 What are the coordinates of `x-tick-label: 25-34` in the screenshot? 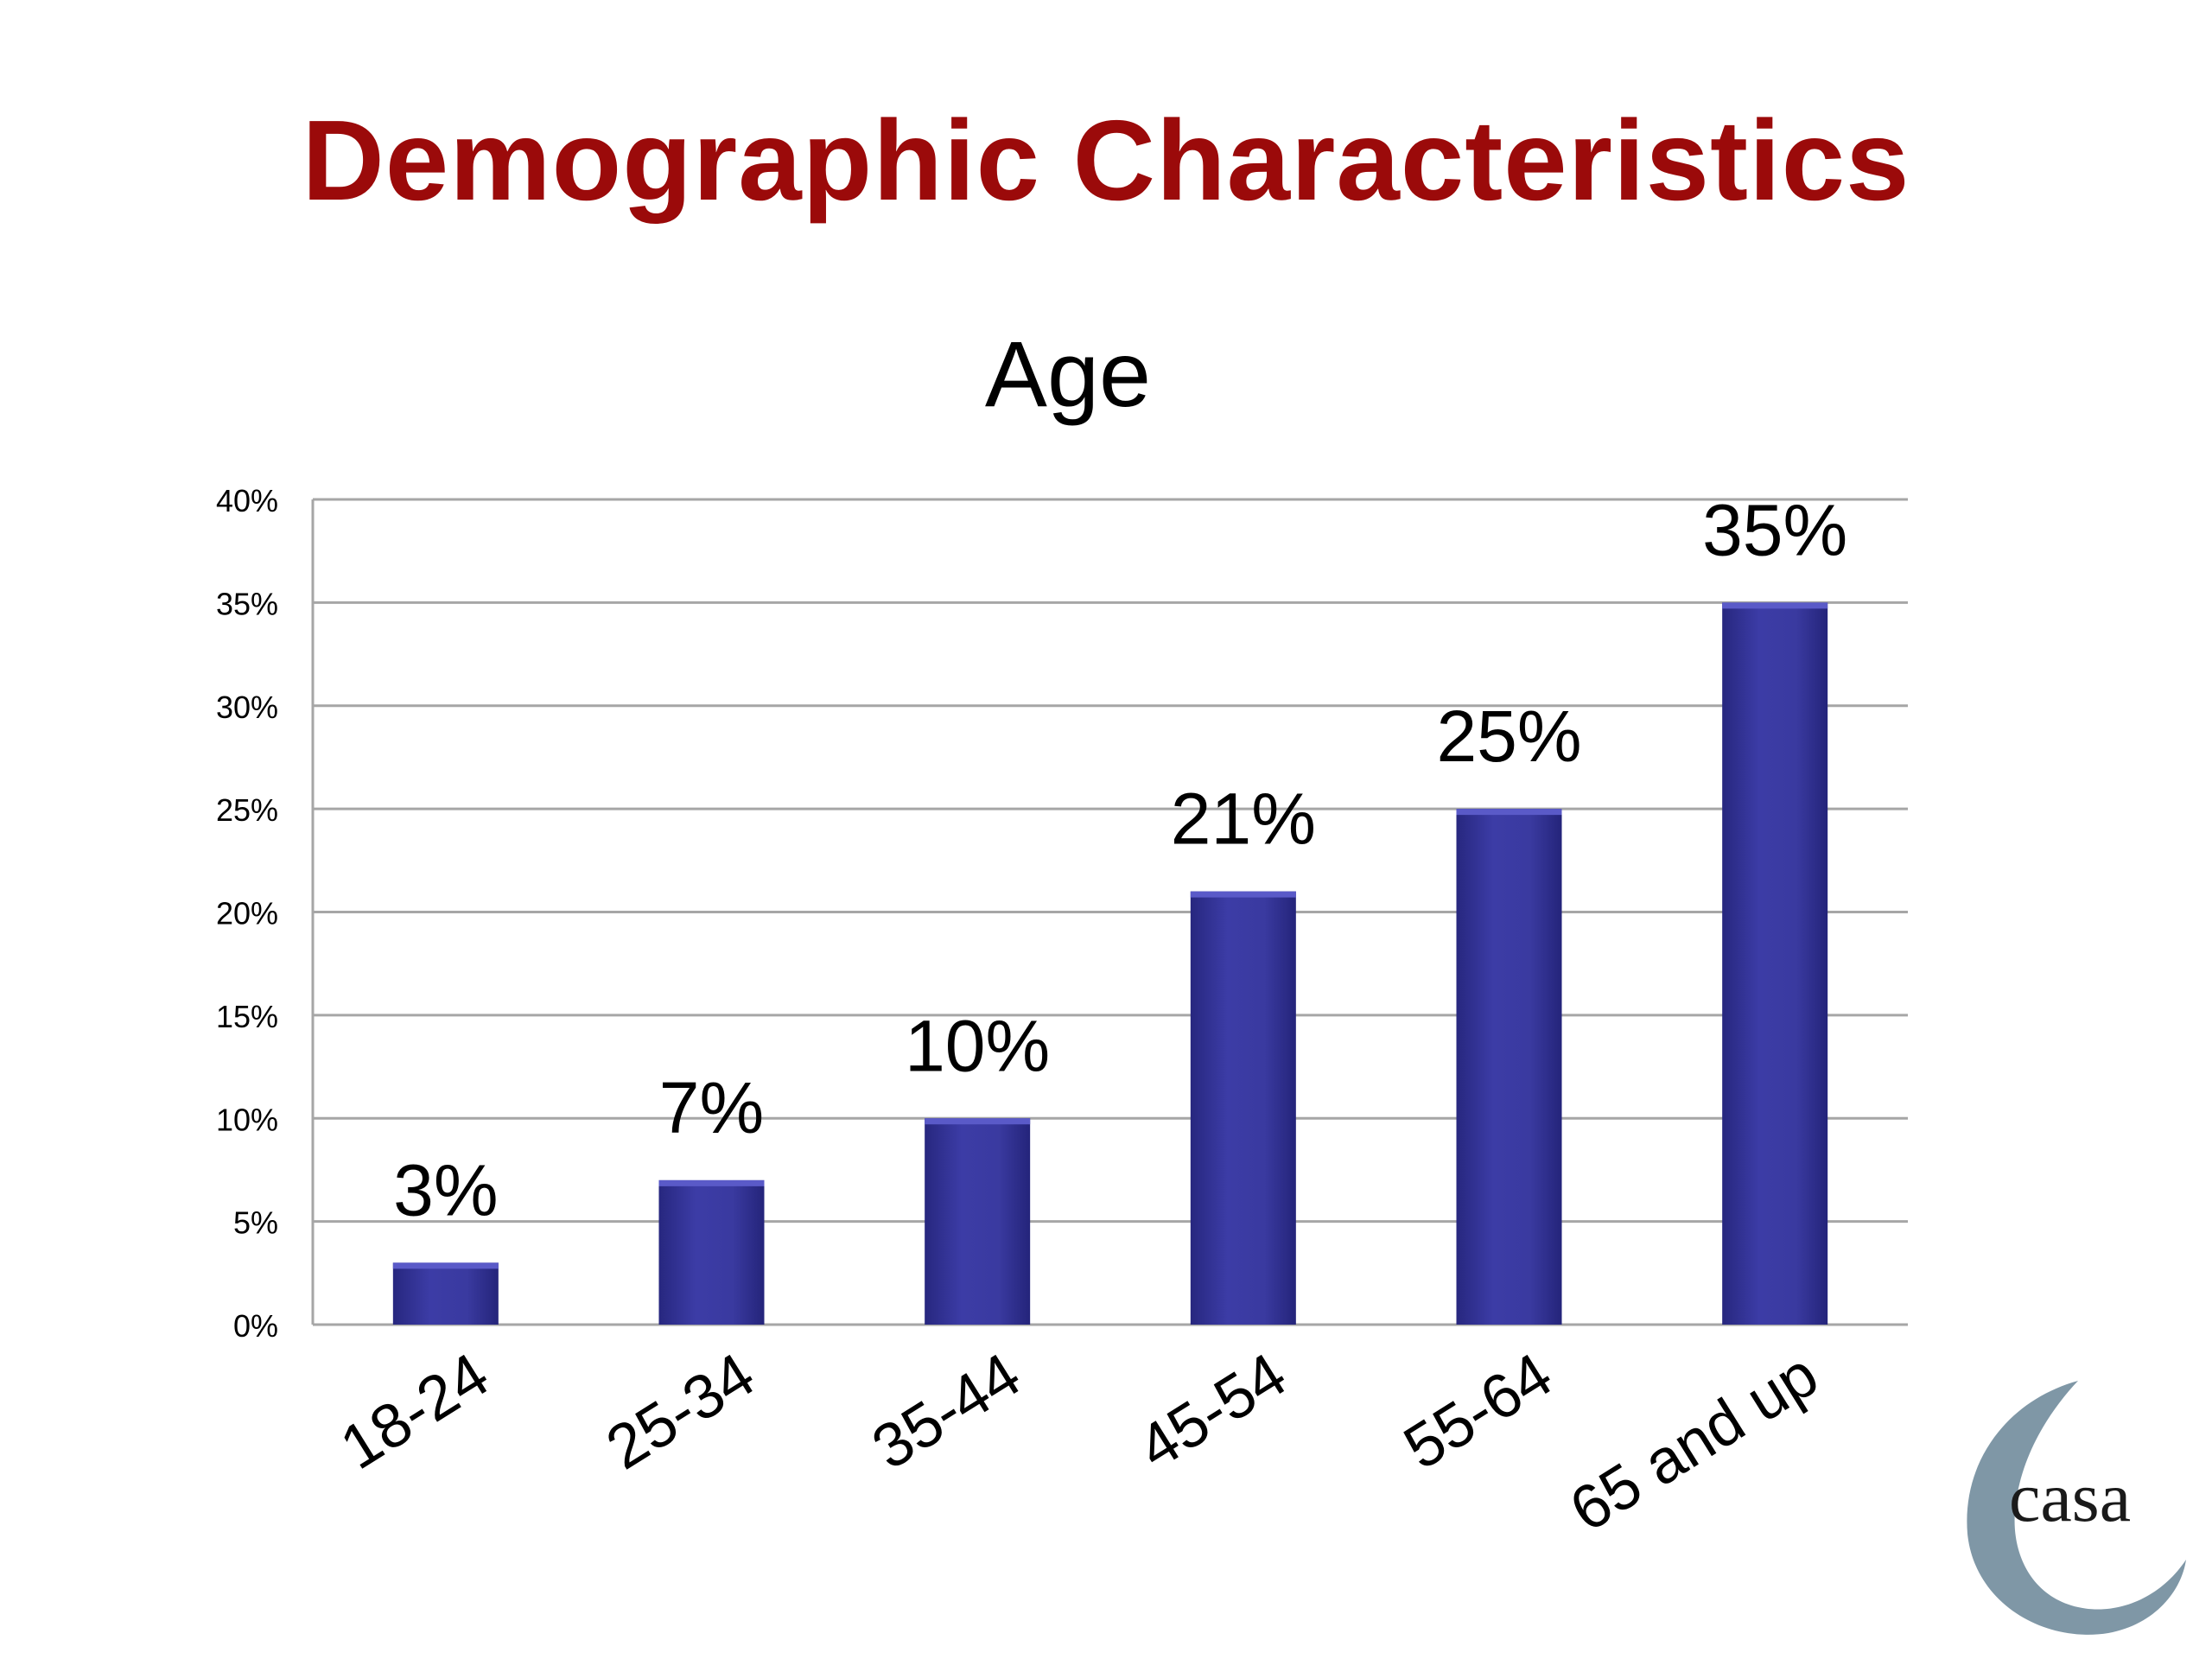 It's located at (680, 1411).